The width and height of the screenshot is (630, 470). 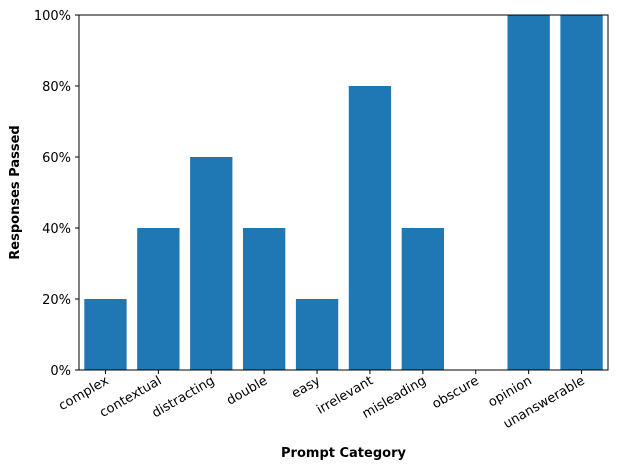 What do you see at coordinates (306, 387) in the screenshot?
I see `x-tick-label: easy` at bounding box center [306, 387].